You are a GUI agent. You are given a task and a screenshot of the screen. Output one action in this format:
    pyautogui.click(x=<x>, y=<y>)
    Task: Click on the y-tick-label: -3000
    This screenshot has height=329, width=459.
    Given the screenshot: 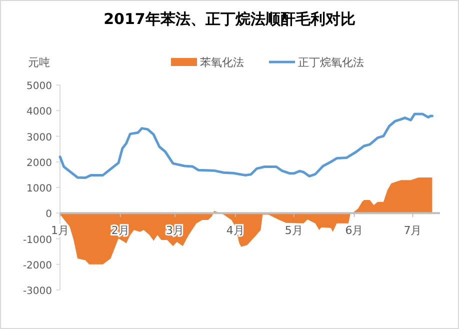 What is the action you would take?
    pyautogui.click(x=37, y=291)
    